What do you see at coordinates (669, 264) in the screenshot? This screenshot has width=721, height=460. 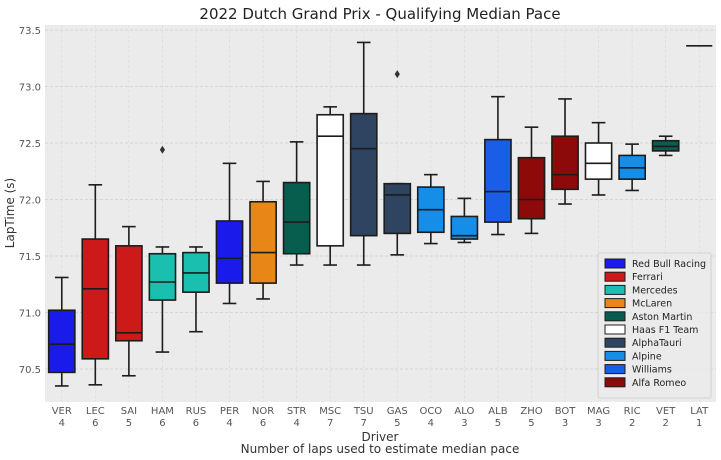 I see `legend-label: Red Bull Racing` at bounding box center [669, 264].